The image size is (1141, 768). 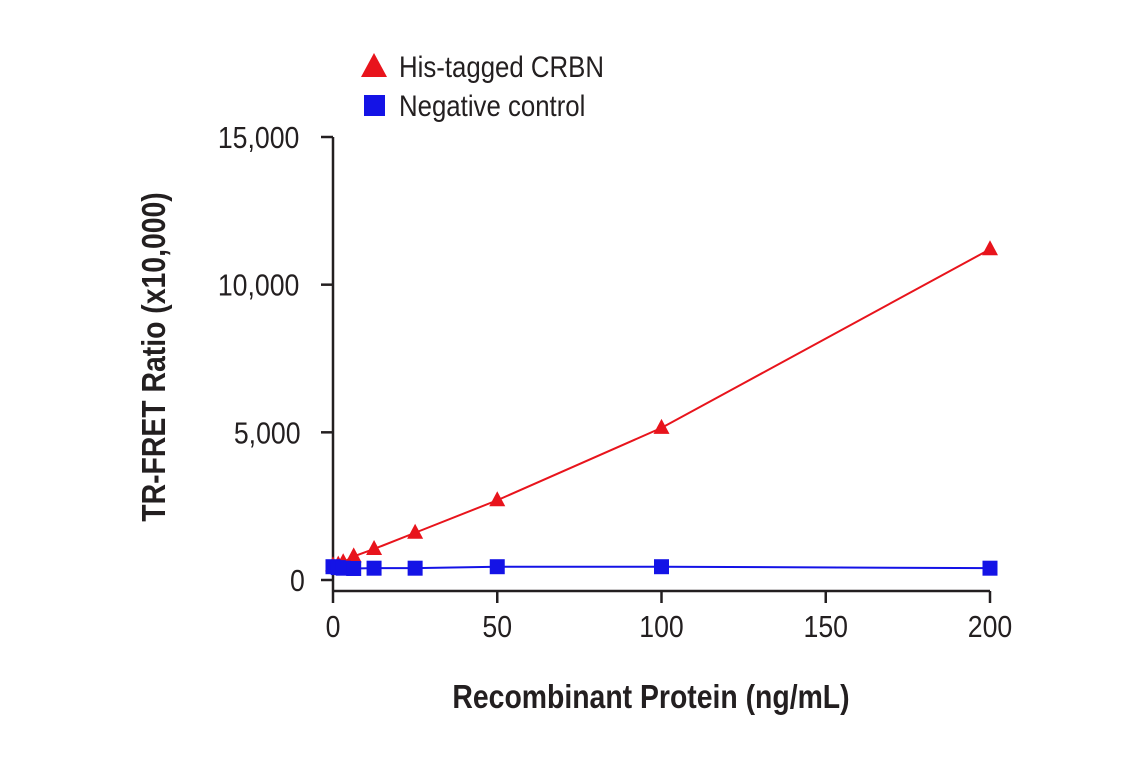 I want to click on x-tick-label: 0, so click(x=333, y=627).